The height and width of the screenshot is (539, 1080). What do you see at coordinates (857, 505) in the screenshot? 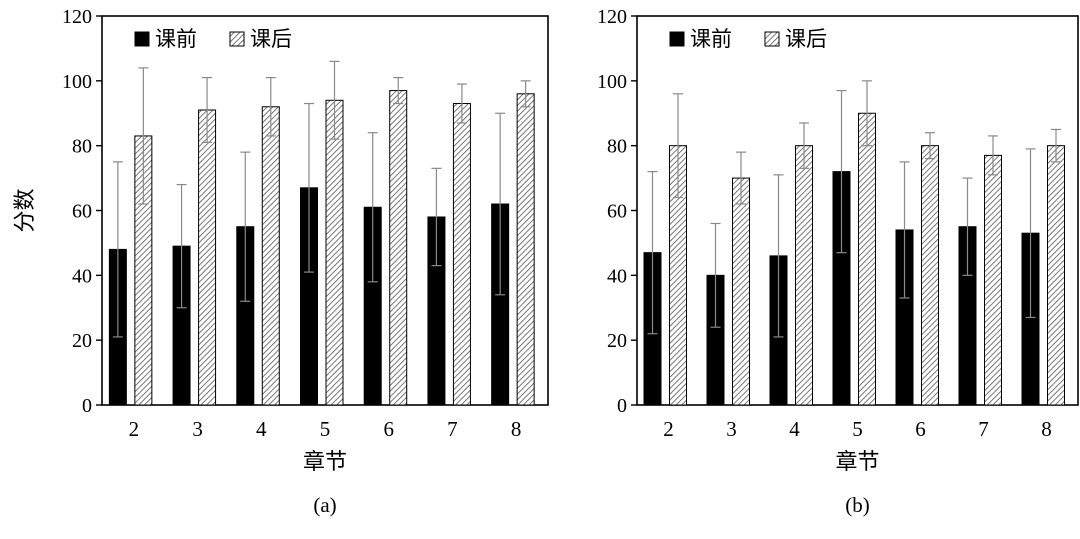
I see `panel-label: (b)` at bounding box center [857, 505].